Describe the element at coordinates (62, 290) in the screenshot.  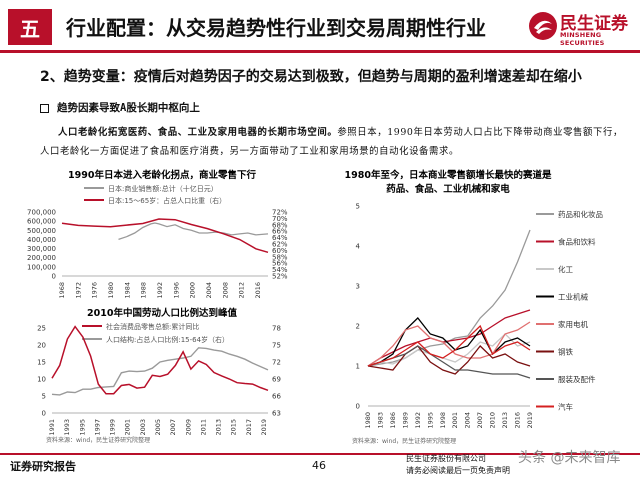
I see `chart1-x-tick: 1968` at that location.